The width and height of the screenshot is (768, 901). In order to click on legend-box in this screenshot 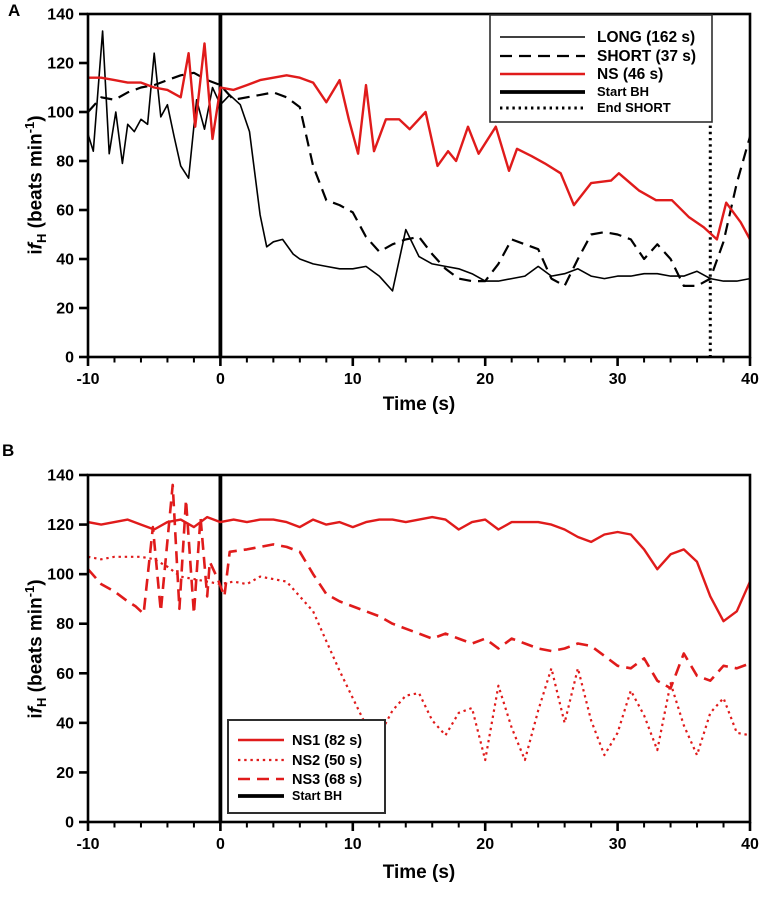, I will do `click(601, 68)`.